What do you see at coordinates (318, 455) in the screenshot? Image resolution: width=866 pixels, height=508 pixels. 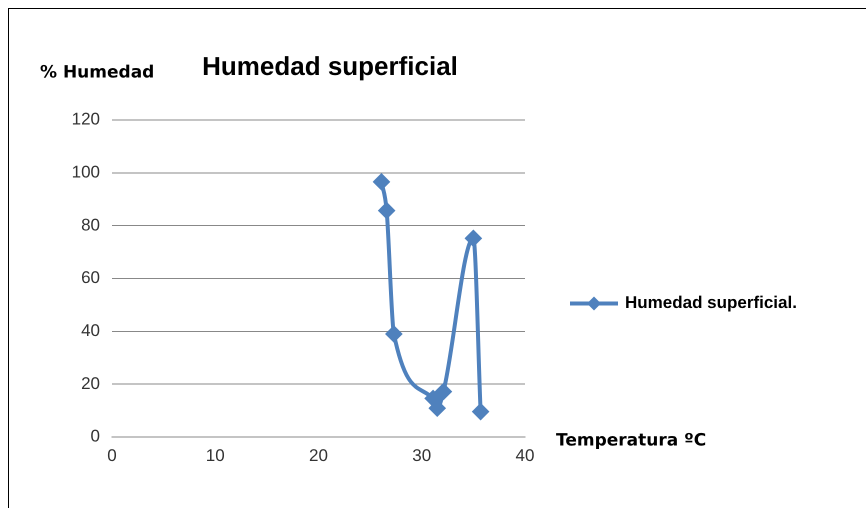 I see `x-tick-label: 20` at bounding box center [318, 455].